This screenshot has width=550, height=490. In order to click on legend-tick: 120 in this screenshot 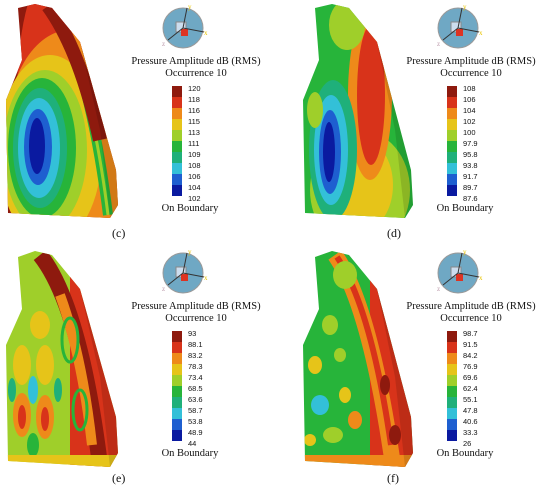, I will do `click(194, 88)`.